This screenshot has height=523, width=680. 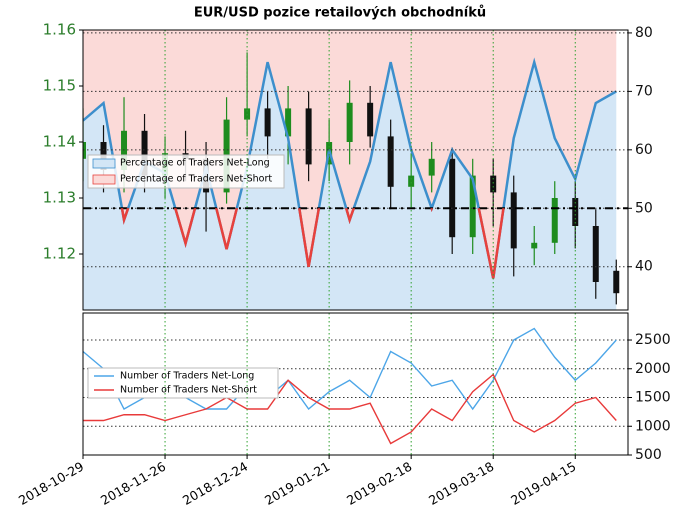 What do you see at coordinates (648, 455) in the screenshot?
I see `y-tick-label: 500` at bounding box center [648, 455].